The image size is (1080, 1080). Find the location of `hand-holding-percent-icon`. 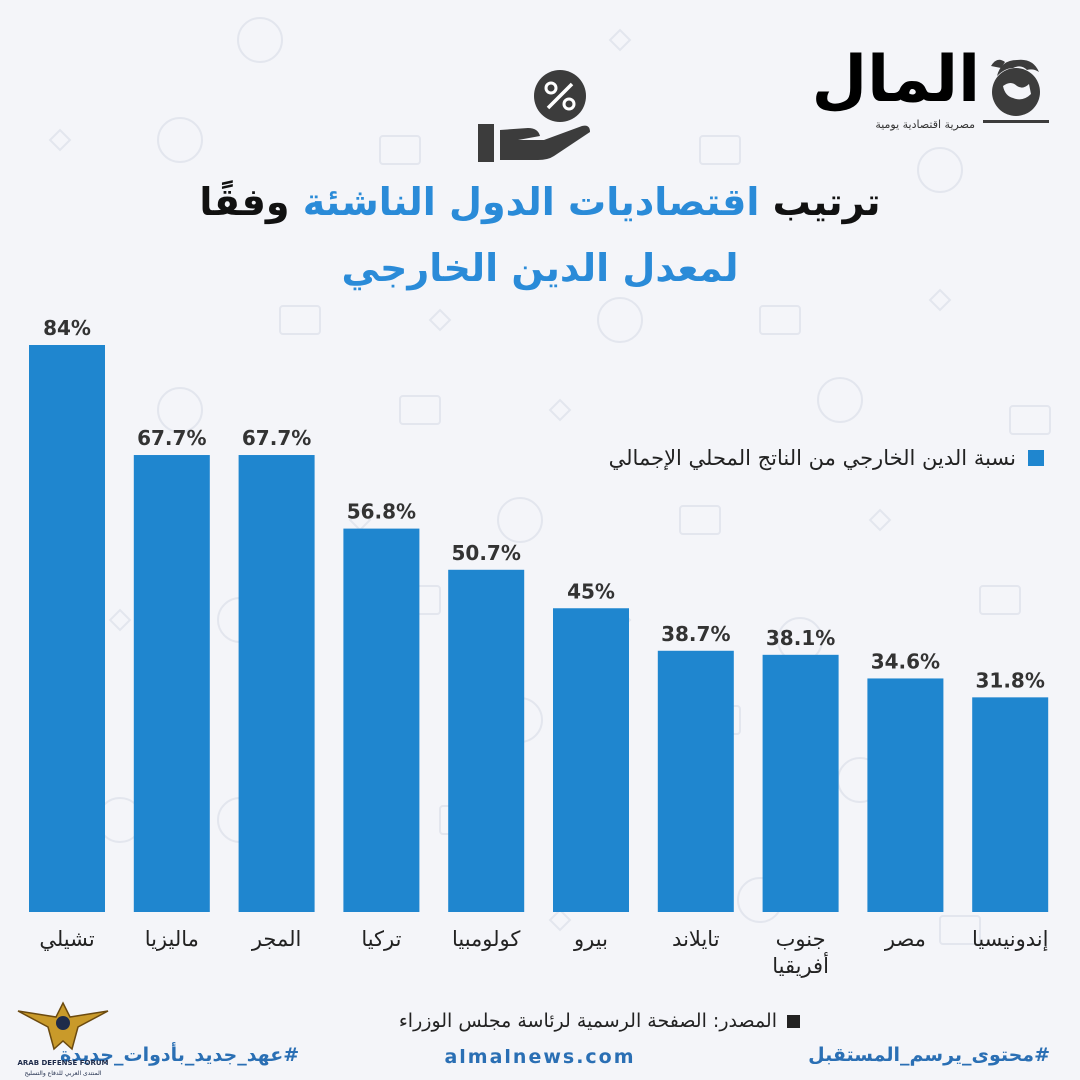

hand-holding-percent-icon is located at coordinates (534, 116).